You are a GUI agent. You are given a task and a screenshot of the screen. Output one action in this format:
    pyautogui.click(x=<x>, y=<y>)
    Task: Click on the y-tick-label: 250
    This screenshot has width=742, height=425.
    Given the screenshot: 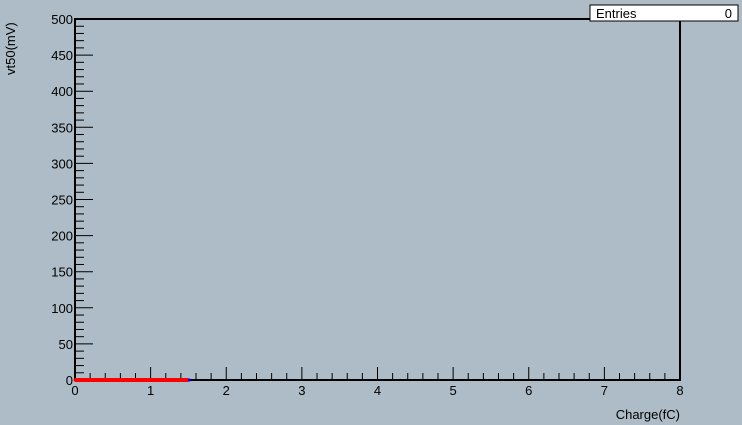 What is the action you would take?
    pyautogui.click(x=62, y=200)
    